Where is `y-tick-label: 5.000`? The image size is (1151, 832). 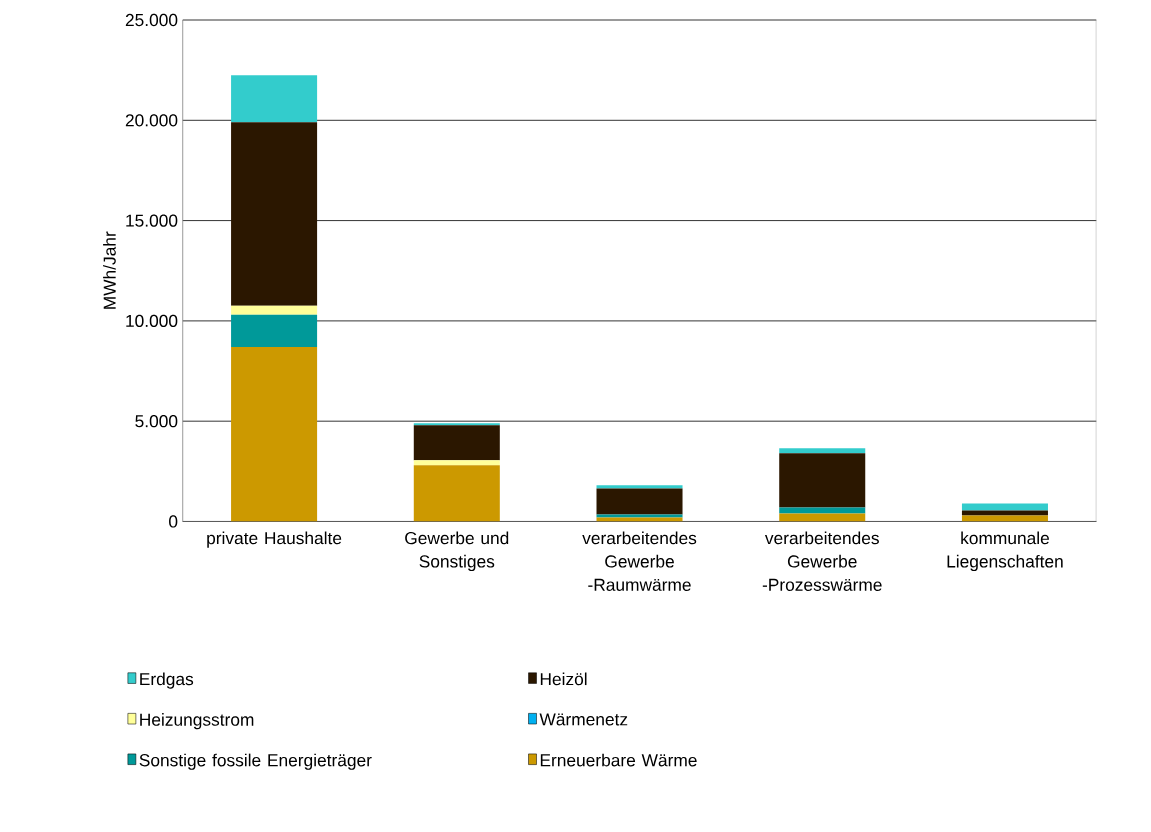 y-tick-label: 5.000 is located at coordinates (156, 421).